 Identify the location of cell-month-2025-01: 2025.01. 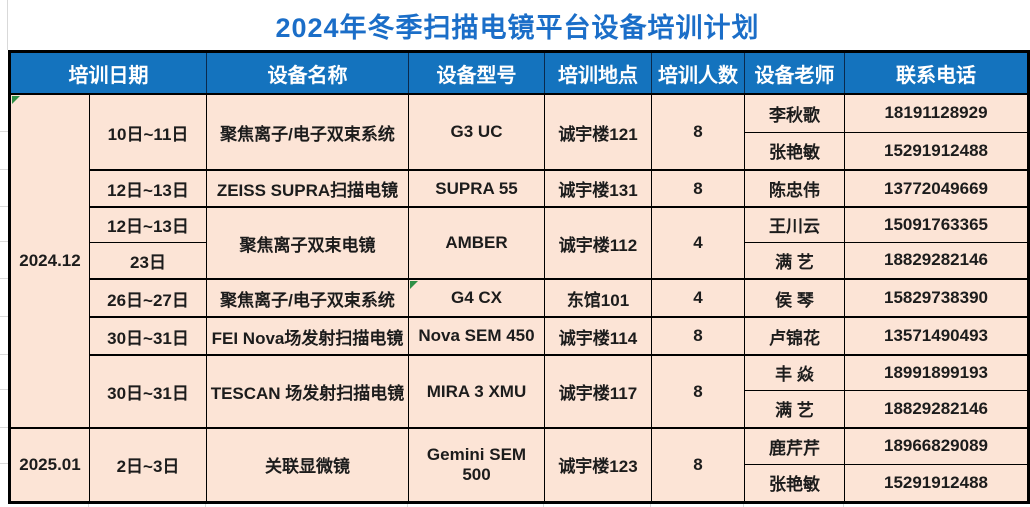
(49, 465).